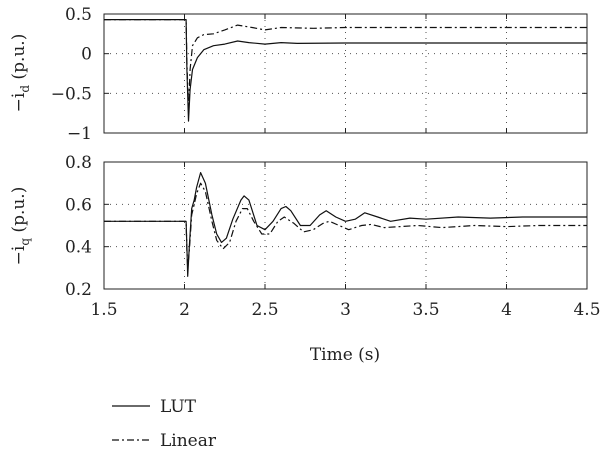 This screenshot has height=458, width=600. What do you see at coordinates (164, 424) in the screenshot?
I see `legend: LUT Linear` at bounding box center [164, 424].